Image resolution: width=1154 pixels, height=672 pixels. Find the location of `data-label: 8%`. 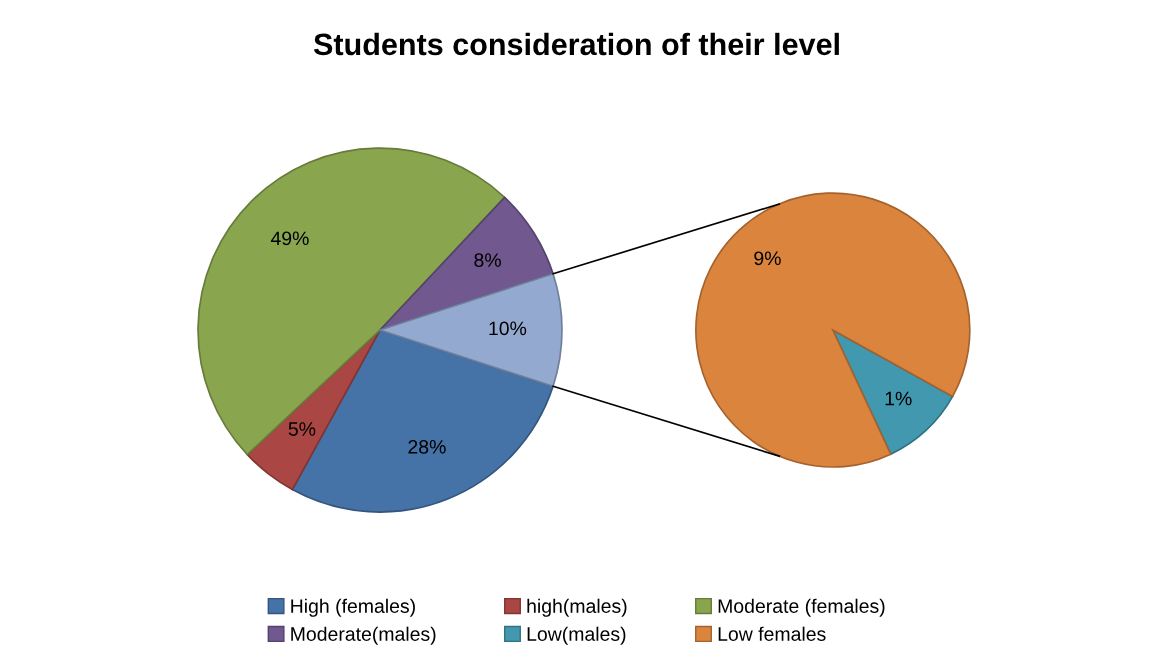

data-label: 8% is located at coordinates (487, 260).